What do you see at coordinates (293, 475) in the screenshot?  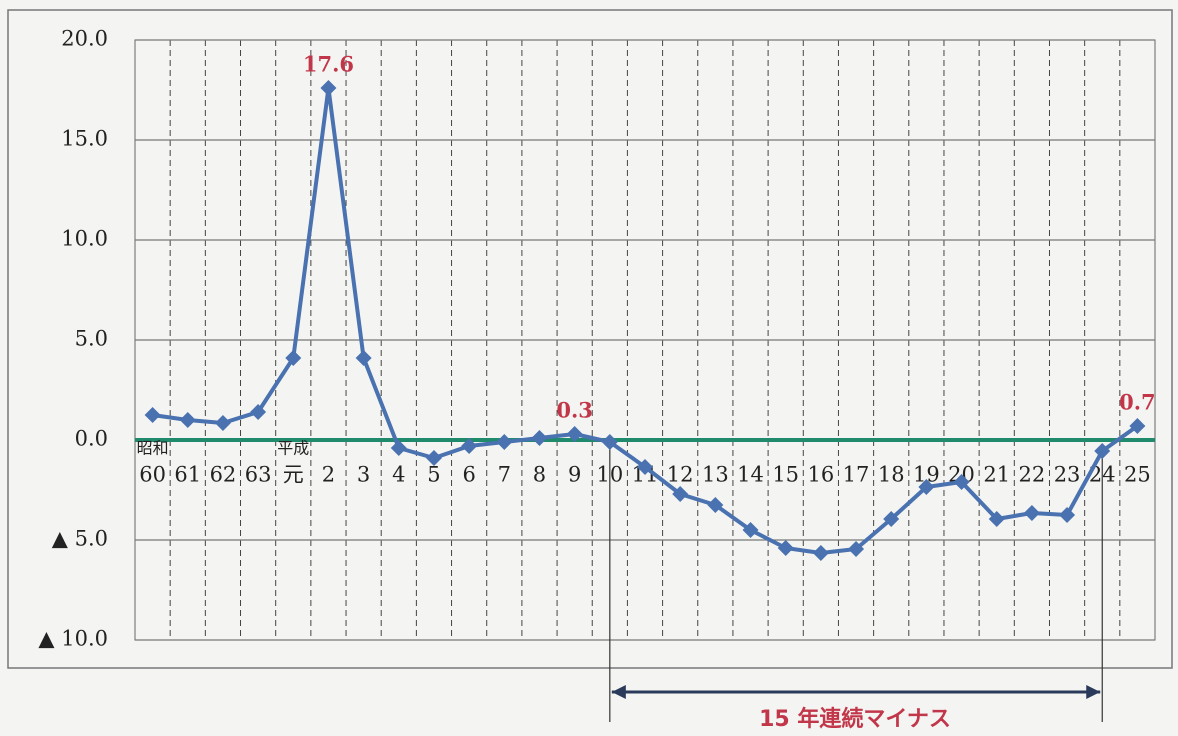 I see `x-tick-label: 元` at bounding box center [293, 475].